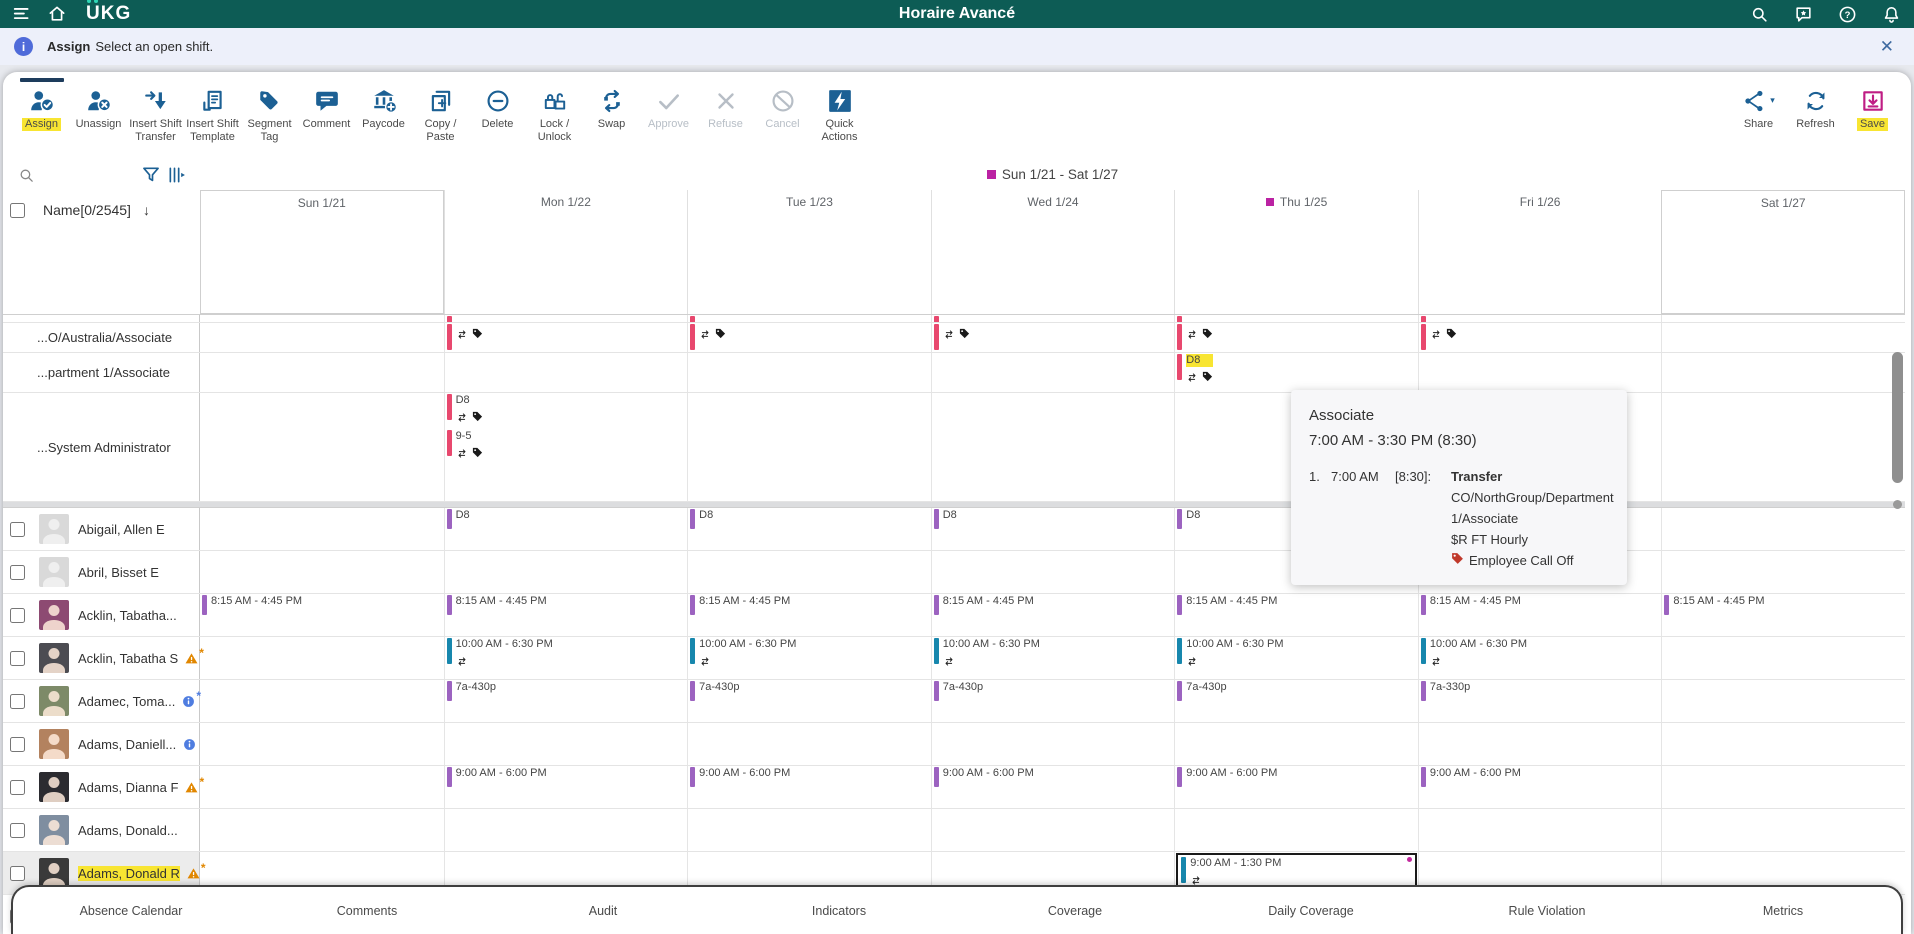  I want to click on notifications-icon, so click(1891, 14).